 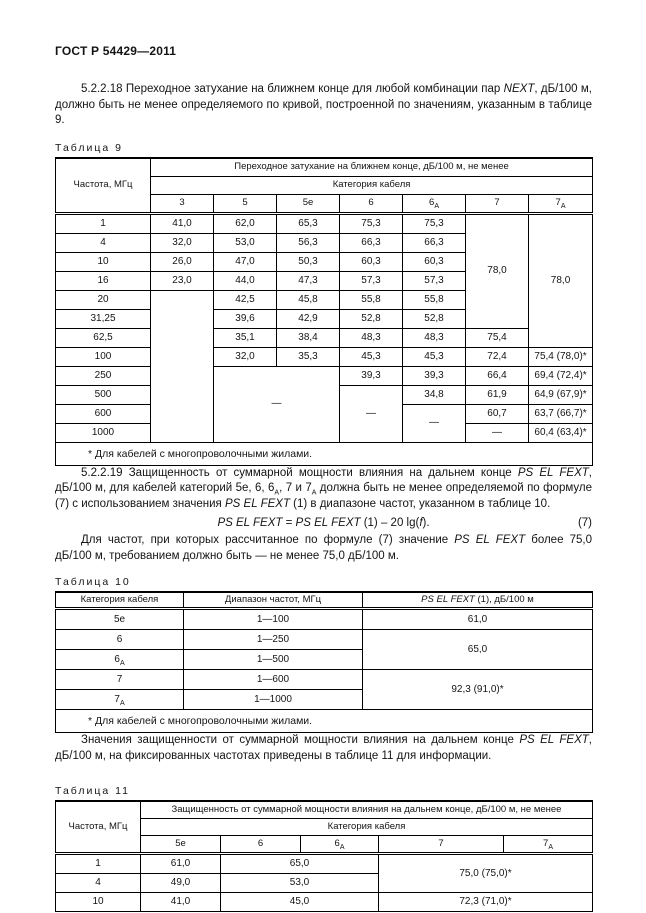 I want to click on data-cell: 50,3, so click(x=308, y=261).